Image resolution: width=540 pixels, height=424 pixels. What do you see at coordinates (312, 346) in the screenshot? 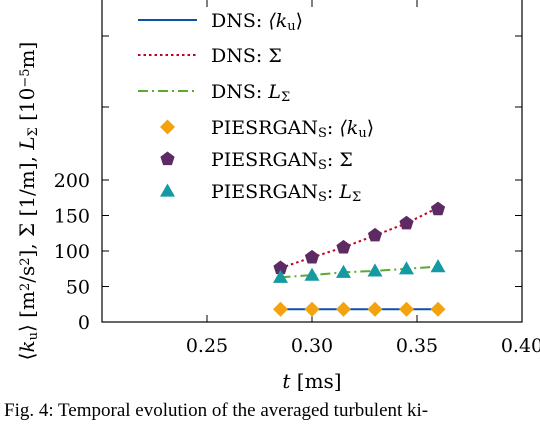
I see `x-tick-label: 0.30` at bounding box center [312, 346].